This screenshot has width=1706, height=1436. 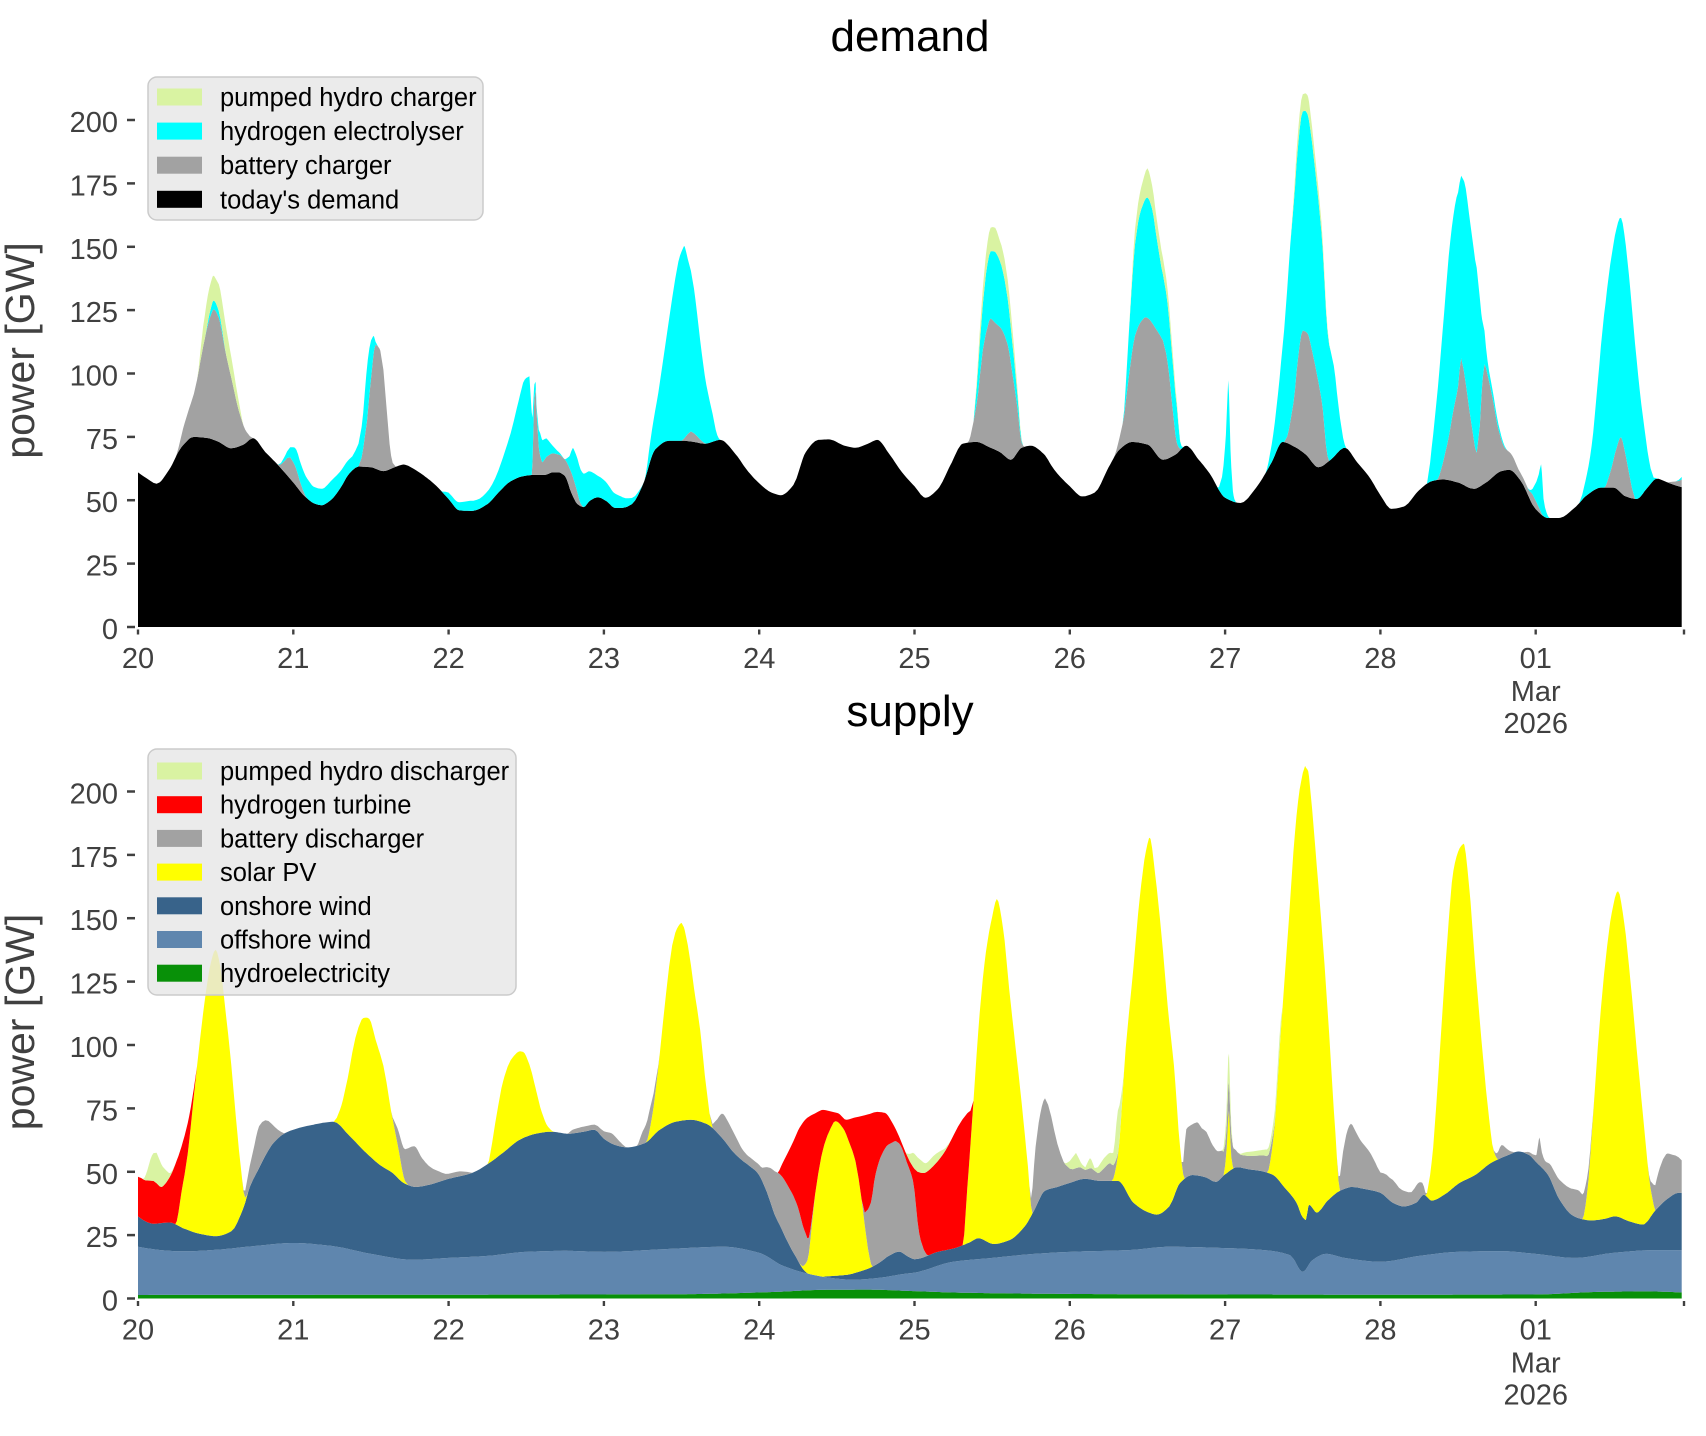 What do you see at coordinates (296, 907) in the screenshot?
I see `svg-text: onshore wind` at bounding box center [296, 907].